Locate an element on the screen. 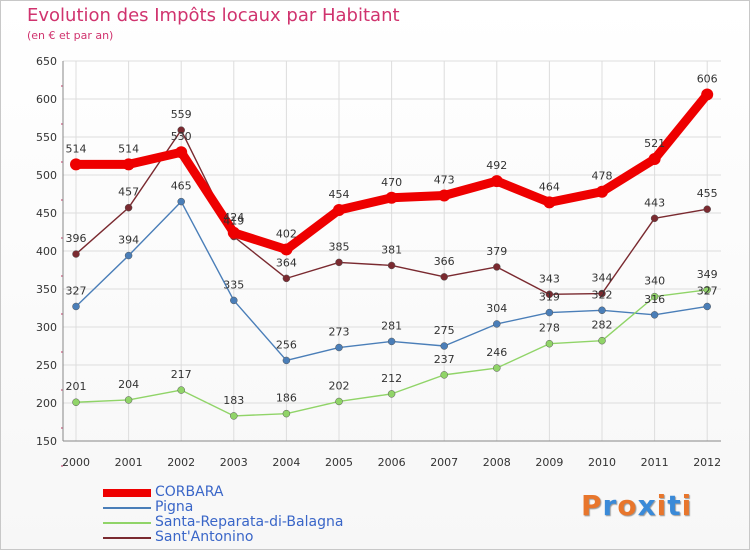 Image resolution: width=750 pixels, height=550 pixels. data-label: 281 is located at coordinates (391, 325).